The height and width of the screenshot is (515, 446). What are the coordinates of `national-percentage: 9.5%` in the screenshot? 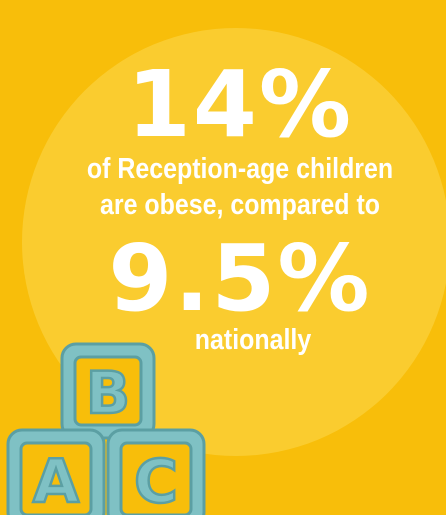 It's located at (240, 278).